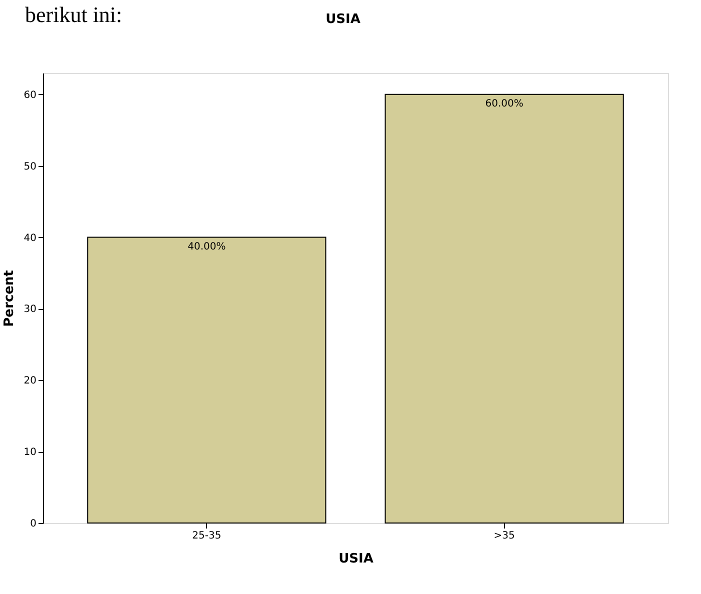  What do you see at coordinates (207, 536) in the screenshot?
I see `x-tick-label: 25-35` at bounding box center [207, 536].